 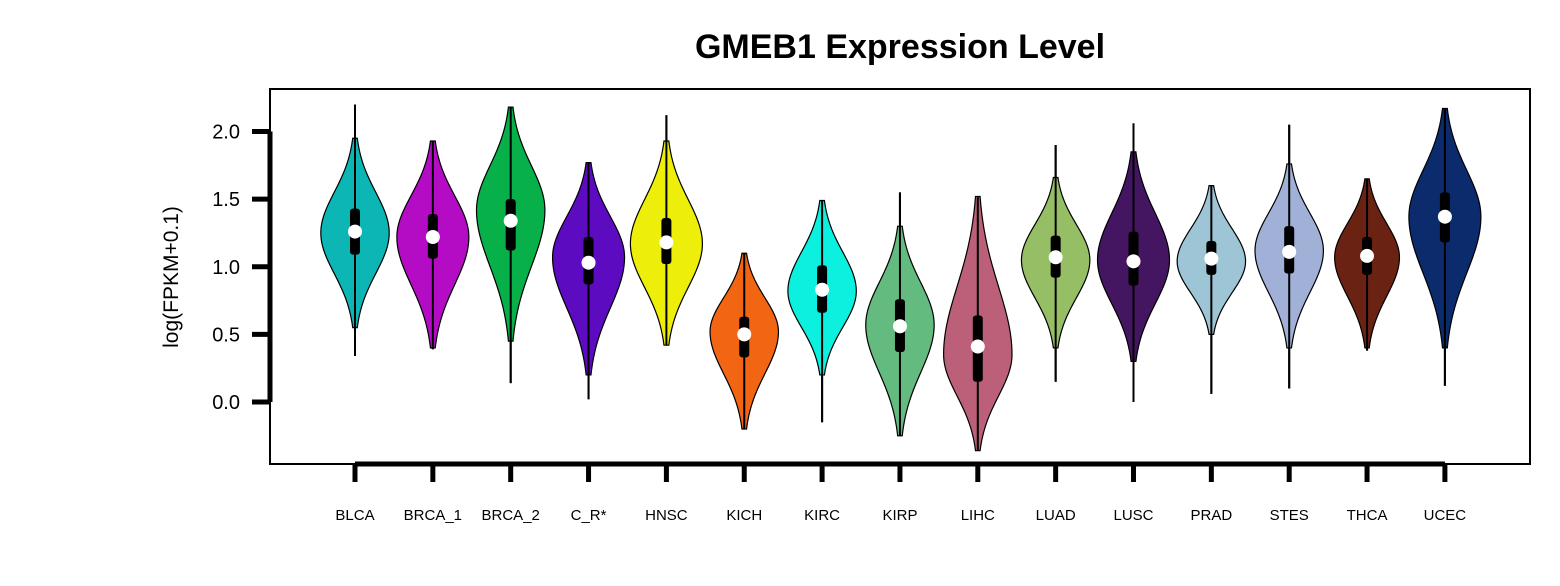 I want to click on x-tick-label: STES, so click(x=1289, y=515).